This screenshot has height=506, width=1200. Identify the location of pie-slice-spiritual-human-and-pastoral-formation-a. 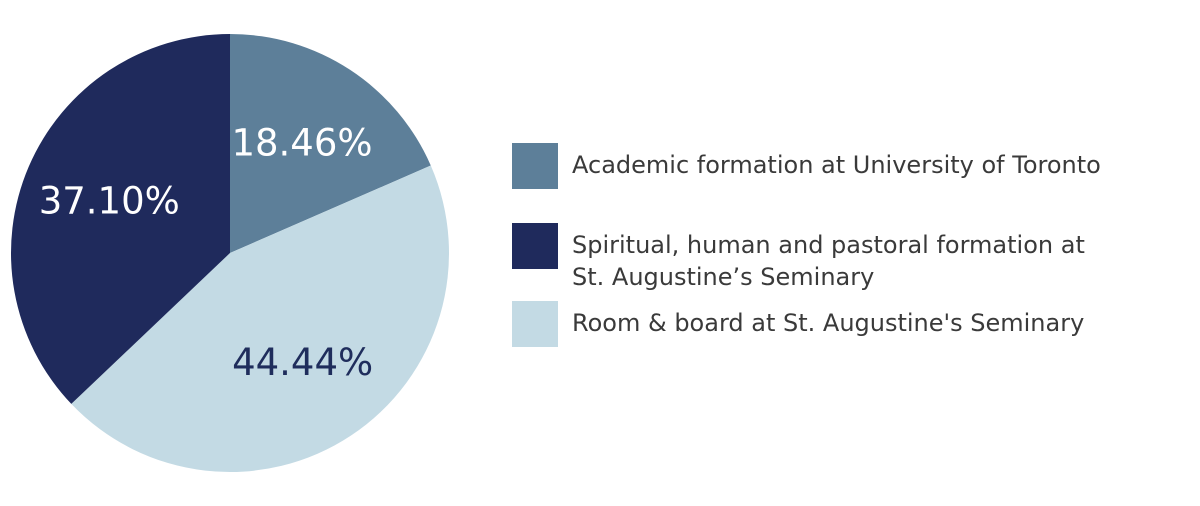
(121, 219).